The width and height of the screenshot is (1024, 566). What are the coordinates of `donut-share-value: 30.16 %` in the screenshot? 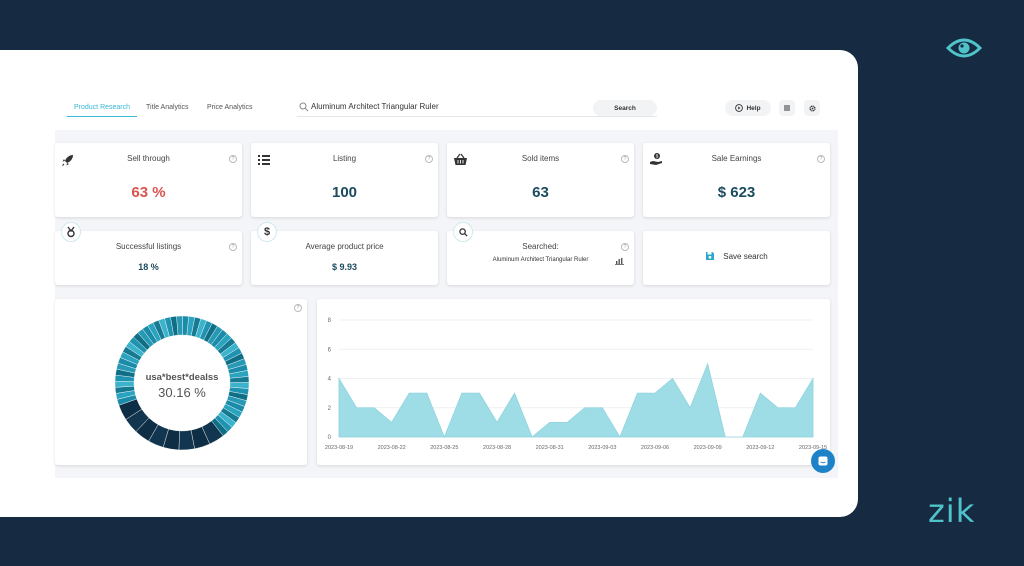 It's located at (182, 392).